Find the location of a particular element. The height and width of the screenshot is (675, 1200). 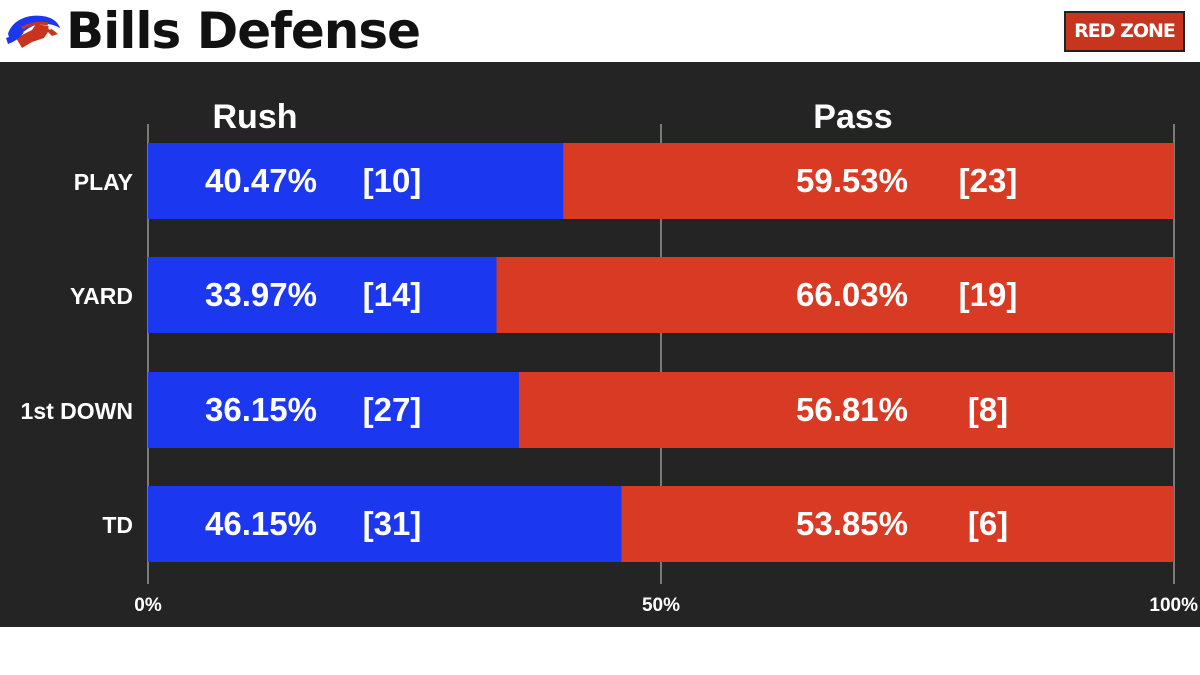

rush-rank-label: [31] is located at coordinates (392, 523).